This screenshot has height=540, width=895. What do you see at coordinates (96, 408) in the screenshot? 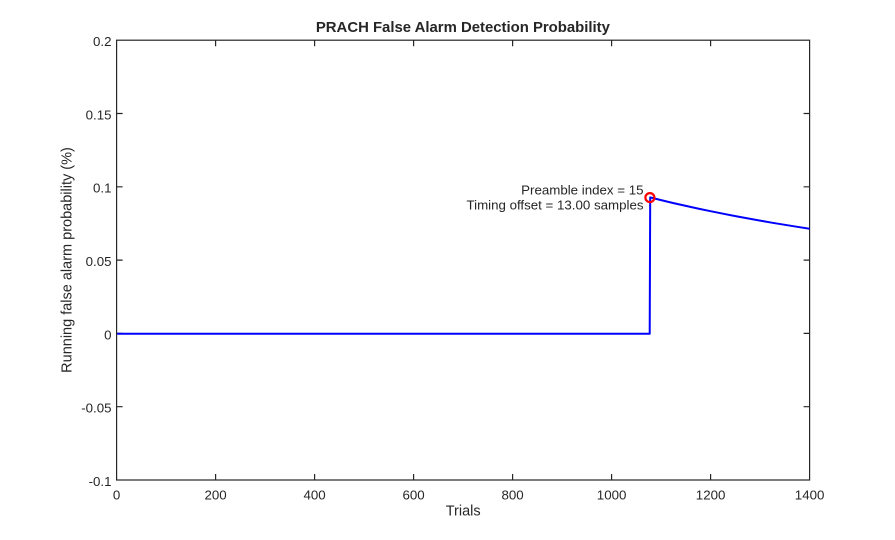
I see `svg-text: -0.05` at bounding box center [96, 408].